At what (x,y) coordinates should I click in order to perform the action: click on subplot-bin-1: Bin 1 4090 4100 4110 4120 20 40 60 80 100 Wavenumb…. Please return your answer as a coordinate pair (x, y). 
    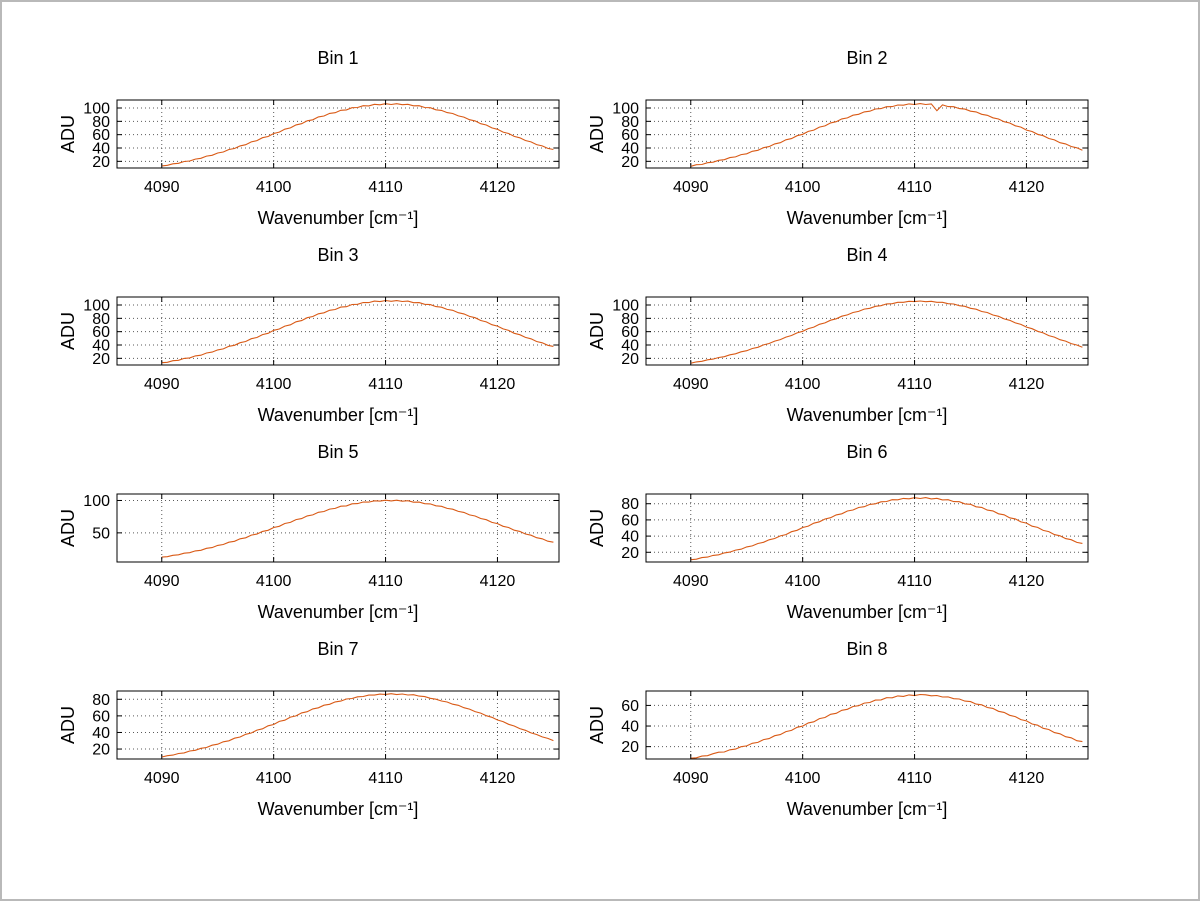
    Looking at the image, I should click on (284, 133).